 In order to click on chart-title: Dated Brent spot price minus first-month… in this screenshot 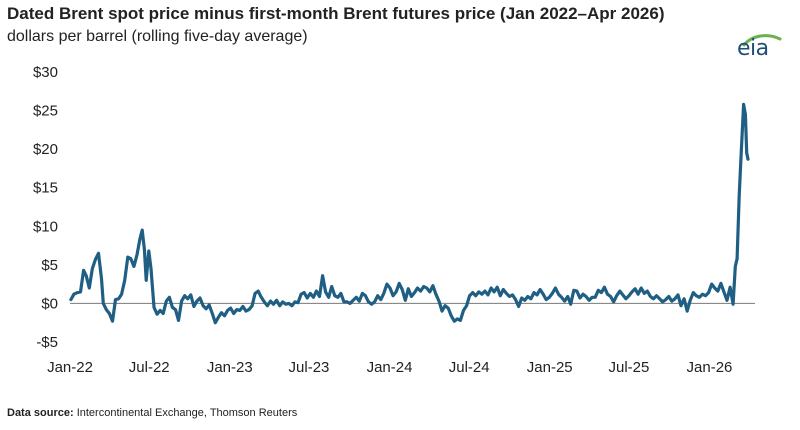, I will do `click(336, 13)`.